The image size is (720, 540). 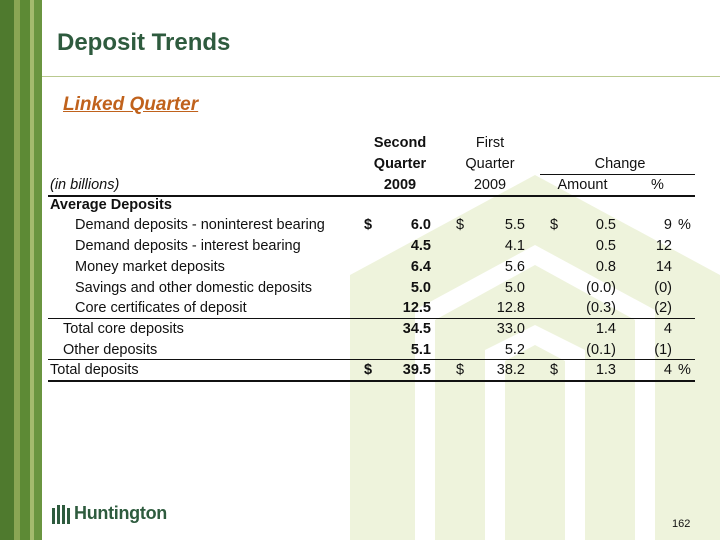 I want to click on row-label: Total core deposits, so click(x=123, y=329).